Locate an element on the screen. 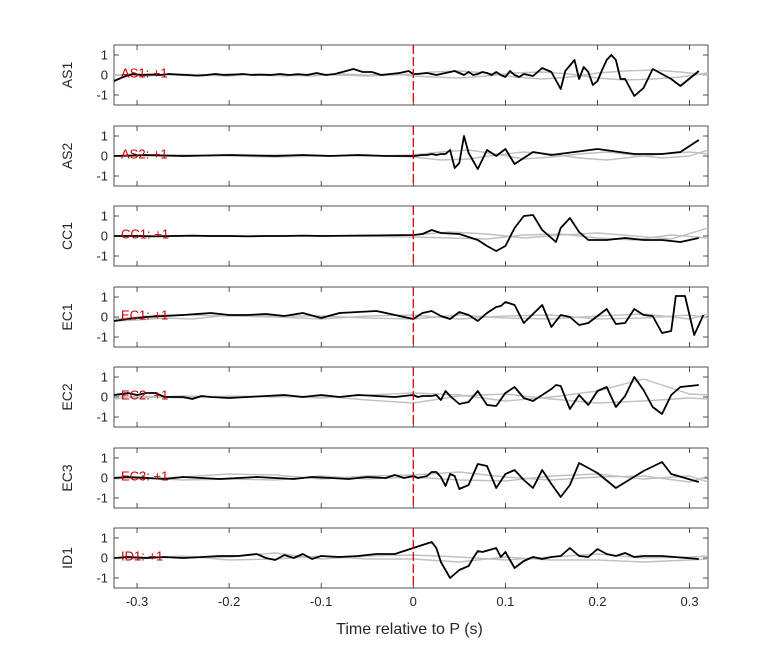  trace-label: EC1: +1 is located at coordinates (144, 314).